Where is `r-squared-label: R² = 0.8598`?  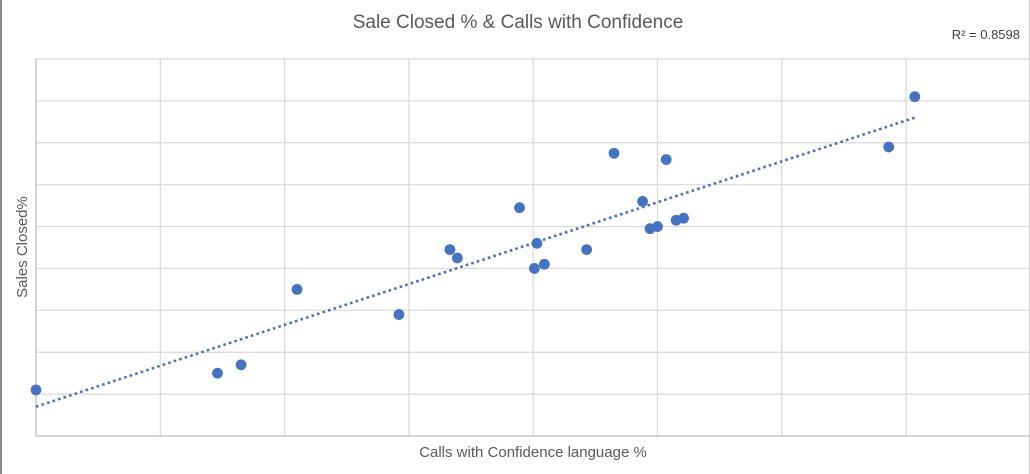
r-squared-label: R² = 0.8598 is located at coordinates (986, 34).